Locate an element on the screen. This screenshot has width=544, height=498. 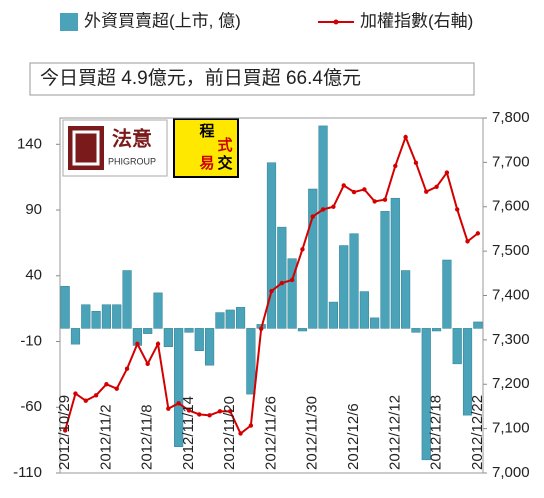
x-tick-label: 2012/11/20 is located at coordinates (229, 433).